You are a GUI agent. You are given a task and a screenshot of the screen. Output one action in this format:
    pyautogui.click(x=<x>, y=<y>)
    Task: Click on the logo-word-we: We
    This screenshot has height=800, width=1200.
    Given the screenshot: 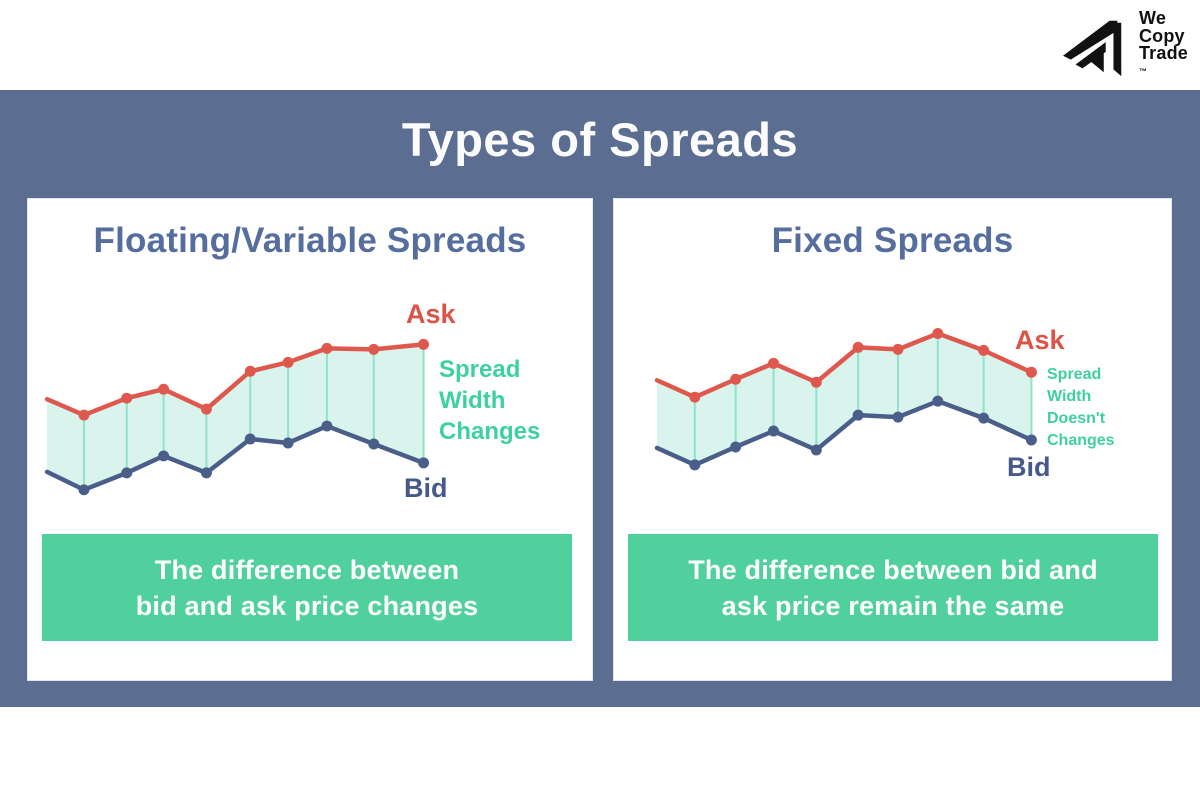 What is the action you would take?
    pyautogui.click(x=1152, y=18)
    